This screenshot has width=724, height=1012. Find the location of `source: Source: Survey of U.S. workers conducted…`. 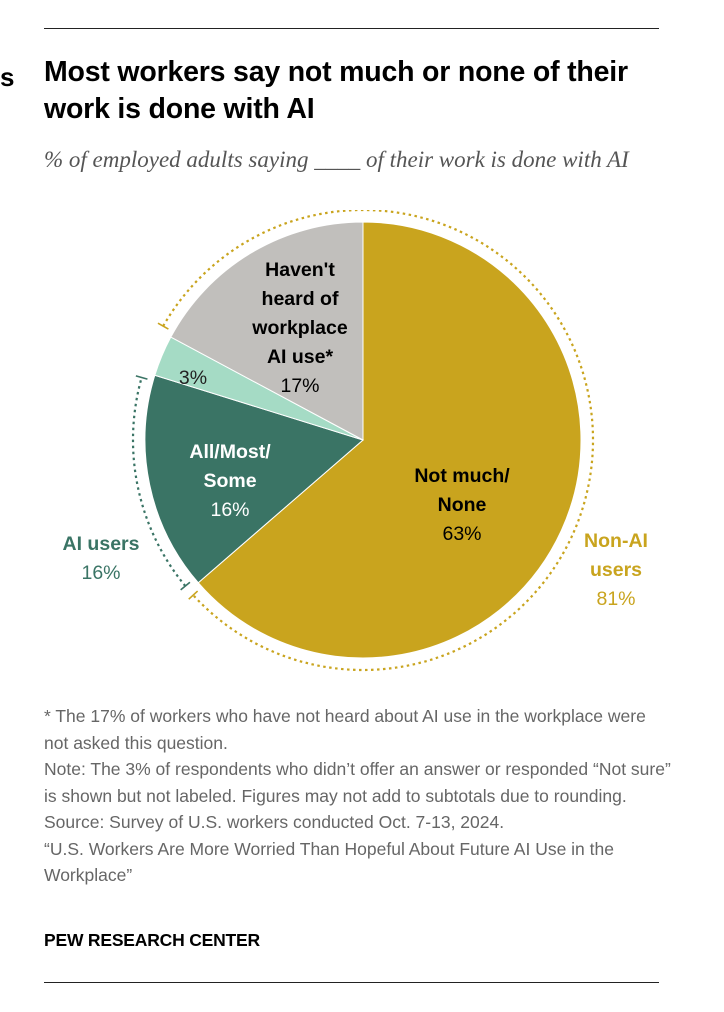

source: Source: Survey of U.S. workers conducted… is located at coordinates (274, 822).